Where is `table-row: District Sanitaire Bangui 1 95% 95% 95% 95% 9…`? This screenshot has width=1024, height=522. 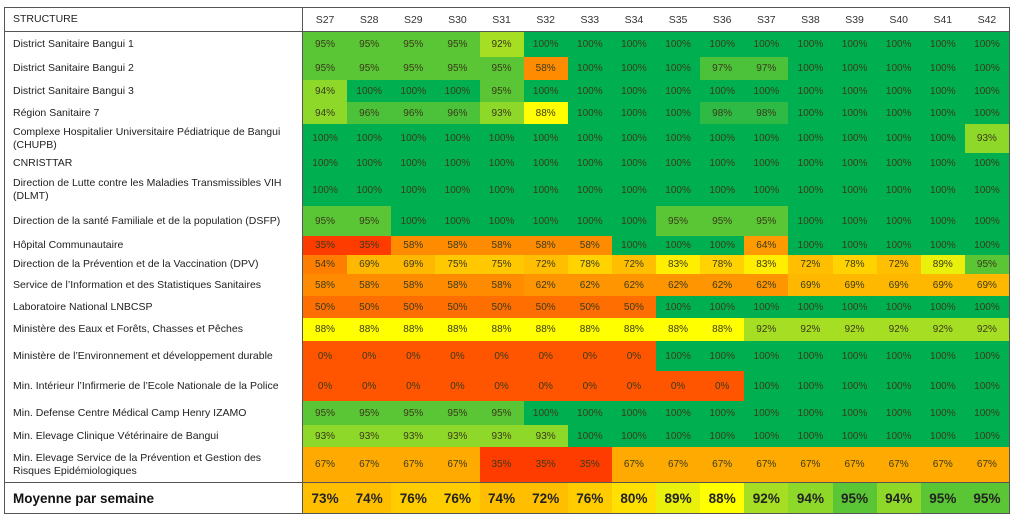
table-row: District Sanitaire Bangui 1 95% 95% 95% 95% 9… is located at coordinates (507, 44).